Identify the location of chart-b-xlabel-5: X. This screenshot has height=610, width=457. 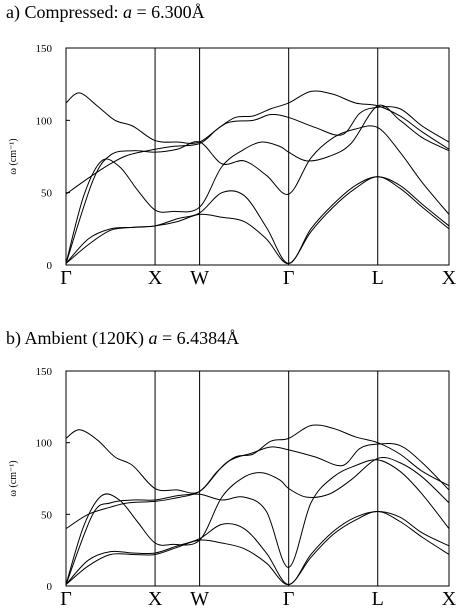
(449, 599).